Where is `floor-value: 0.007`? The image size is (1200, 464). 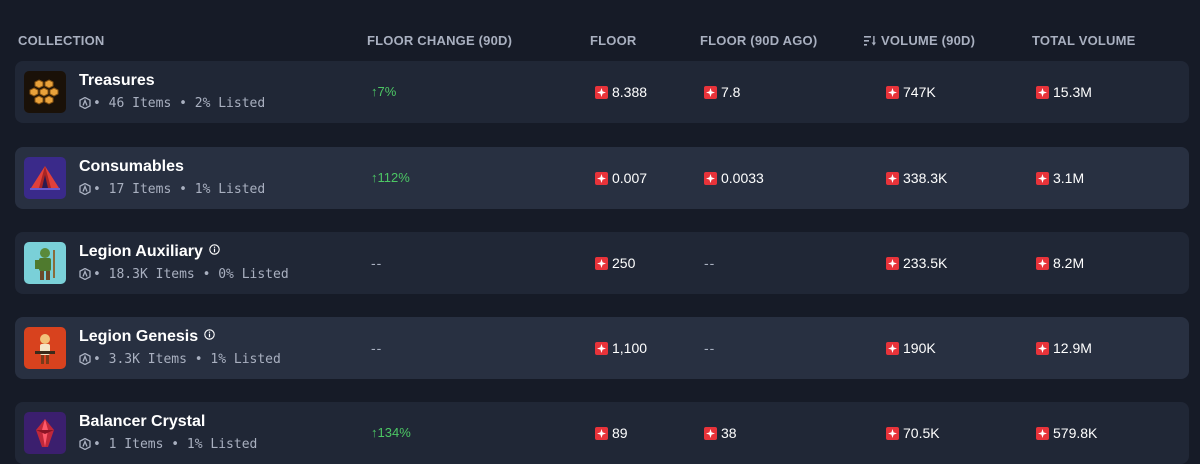
floor-value: 0.007 is located at coordinates (621, 178).